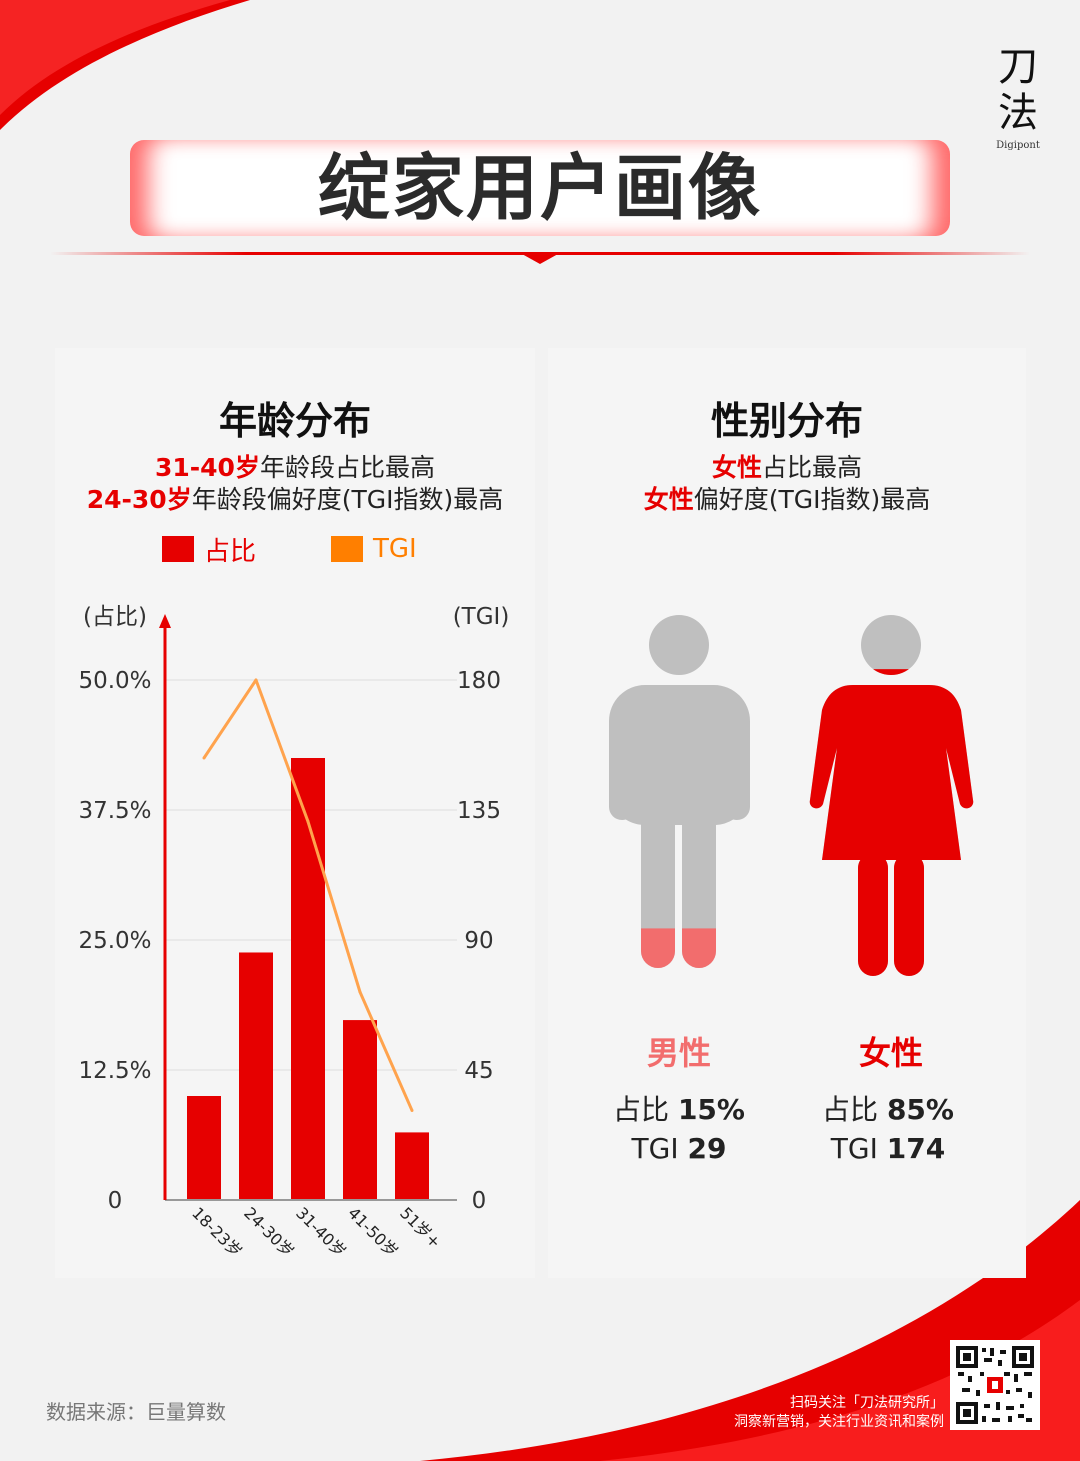 The image size is (1080, 1461). Describe the element at coordinates (478, 1071) in the screenshot. I see `y-right-tick-label: 45` at that location.